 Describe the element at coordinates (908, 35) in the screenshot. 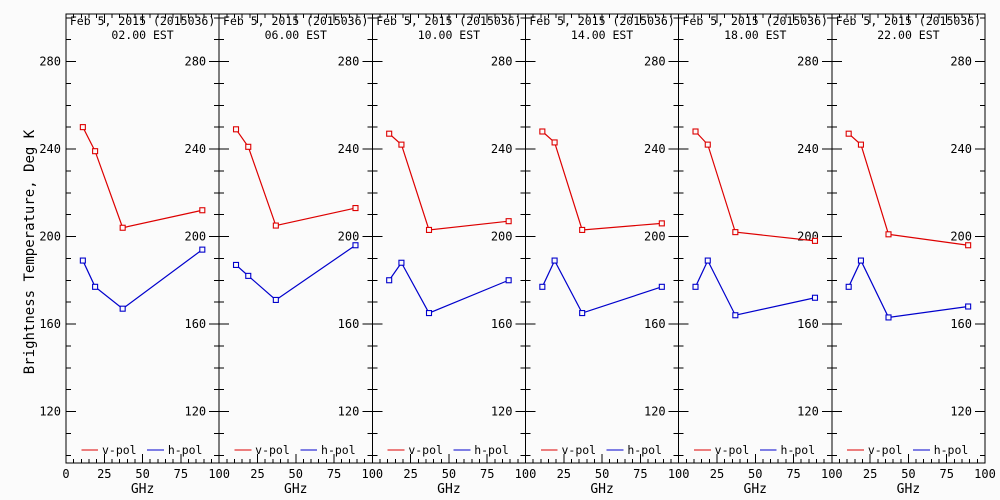

I see `panel-subtitle: 22.00 EST` at that location.